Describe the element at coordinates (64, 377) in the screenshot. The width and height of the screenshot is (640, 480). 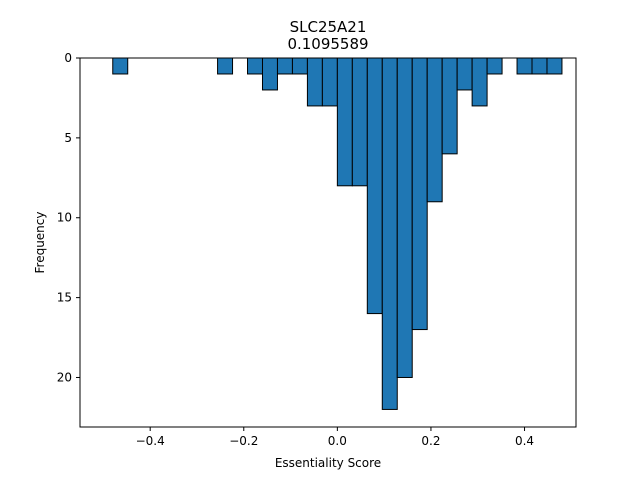
I see `y-tick-label: 20` at that location.